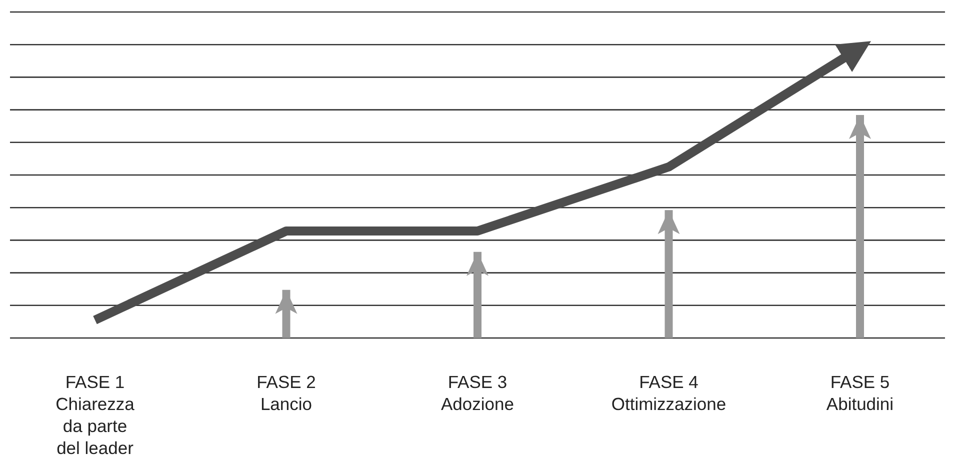 The image size is (957, 470). Describe the element at coordinates (860, 393) in the screenshot. I see `x-tick-label: FASE 5 Abitudini` at that location.